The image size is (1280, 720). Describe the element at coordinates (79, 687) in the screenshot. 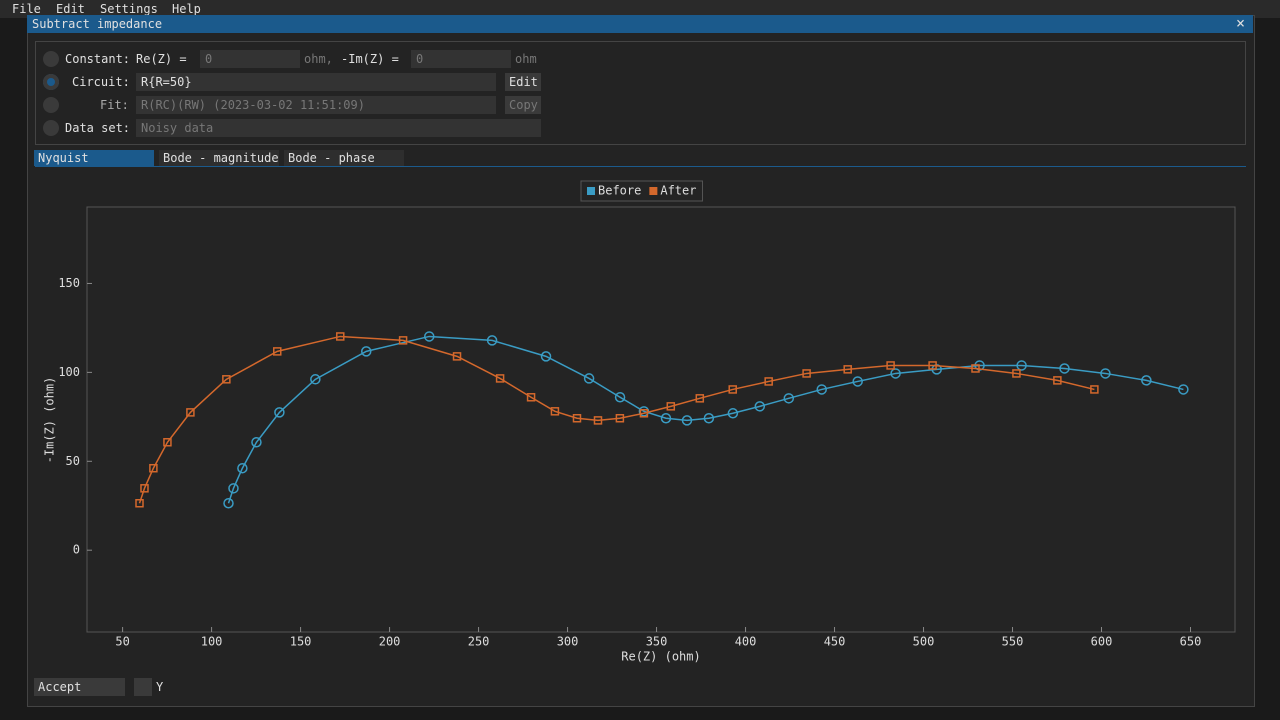

I see `accept-button: Accept` at that location.